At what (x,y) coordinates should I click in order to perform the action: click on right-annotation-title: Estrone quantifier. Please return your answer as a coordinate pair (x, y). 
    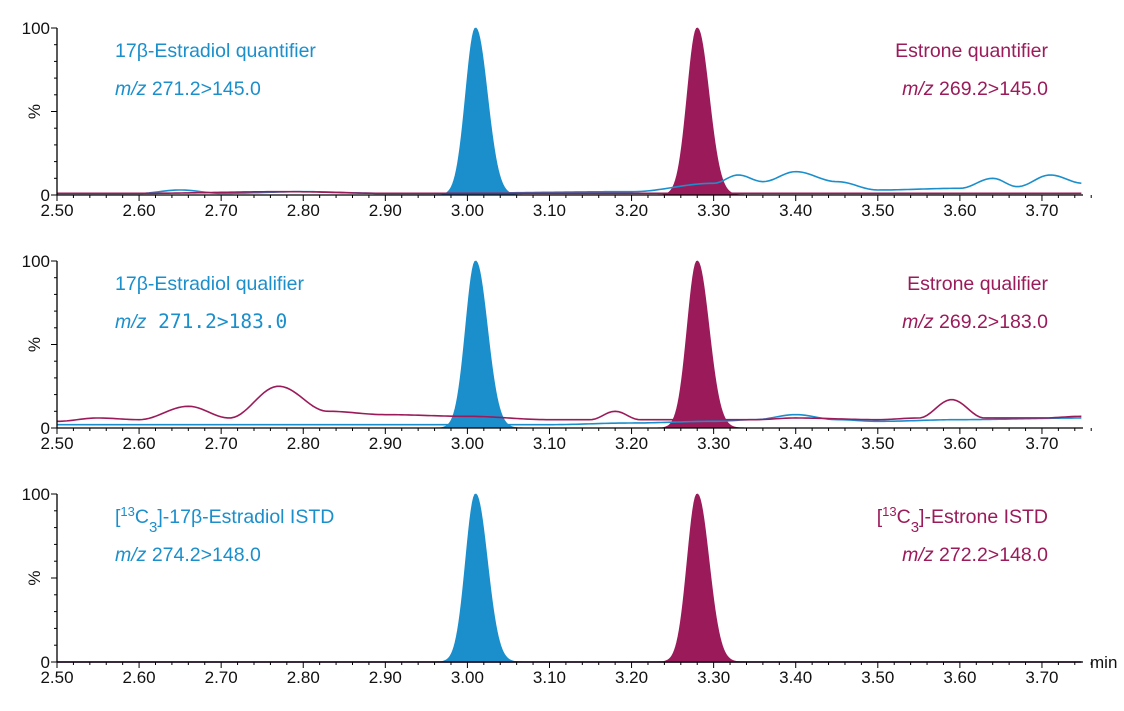
    Looking at the image, I should click on (971, 51).